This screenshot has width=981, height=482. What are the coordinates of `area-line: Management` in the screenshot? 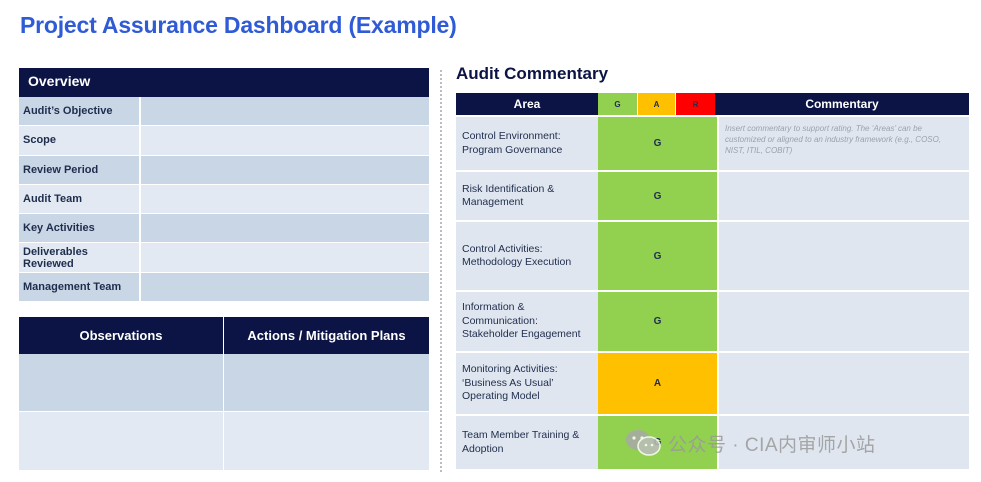 It's located at (493, 202).